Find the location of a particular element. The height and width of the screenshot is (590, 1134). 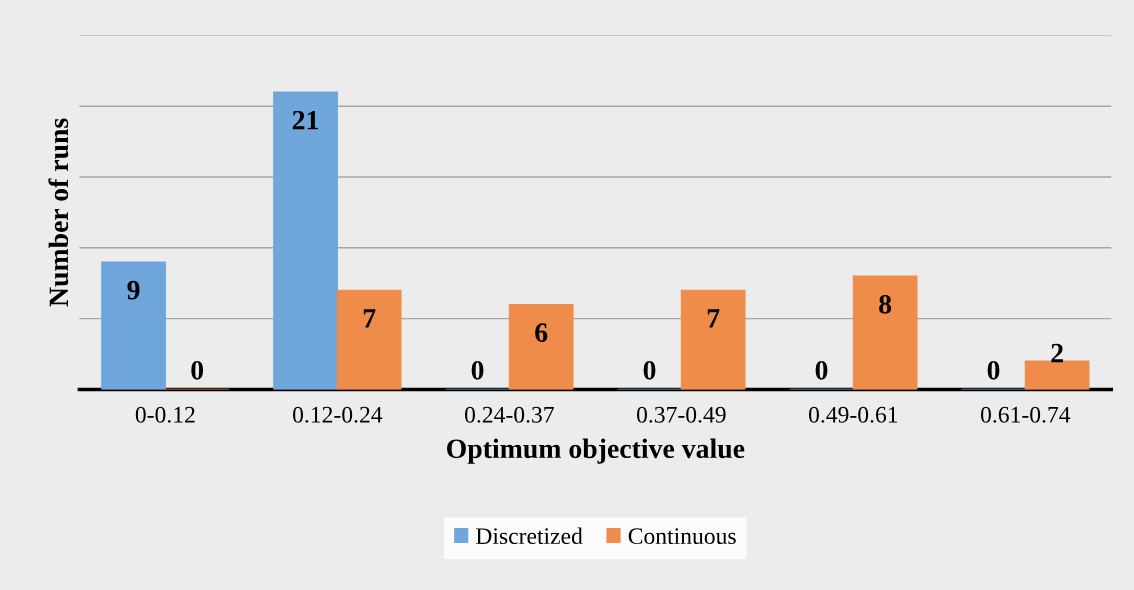

data-label: 21 is located at coordinates (305, 120).